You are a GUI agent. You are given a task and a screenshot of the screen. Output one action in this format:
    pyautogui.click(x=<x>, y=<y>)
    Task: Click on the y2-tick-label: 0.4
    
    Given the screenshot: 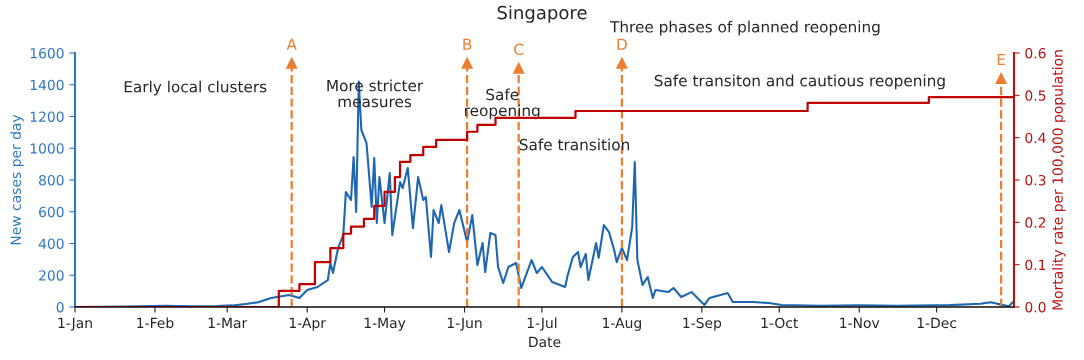 What is the action you would take?
    pyautogui.click(x=1035, y=138)
    